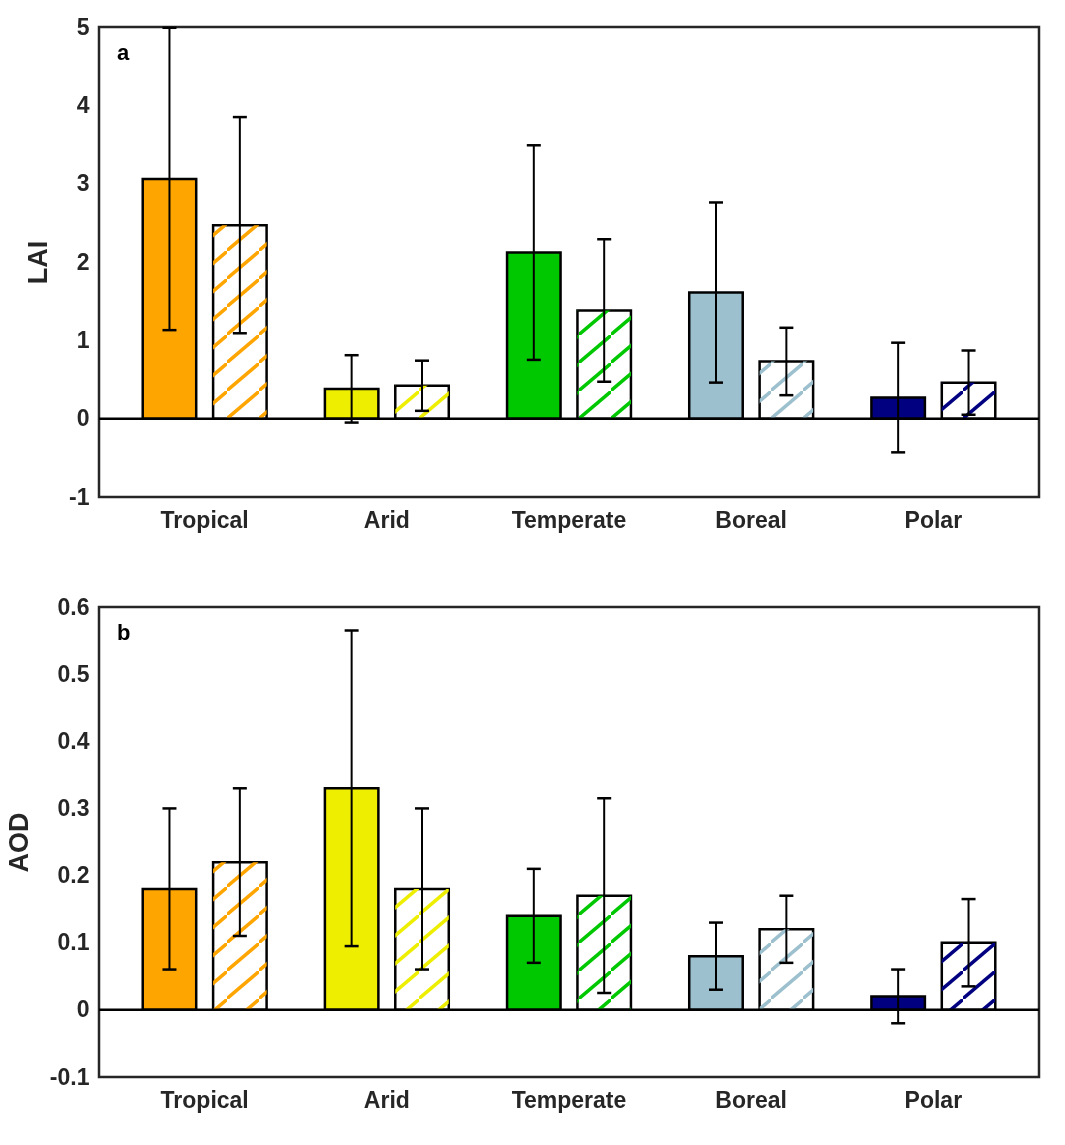  Describe the element at coordinates (83, 104) in the screenshot. I see `y-tick-label: 4` at that location.